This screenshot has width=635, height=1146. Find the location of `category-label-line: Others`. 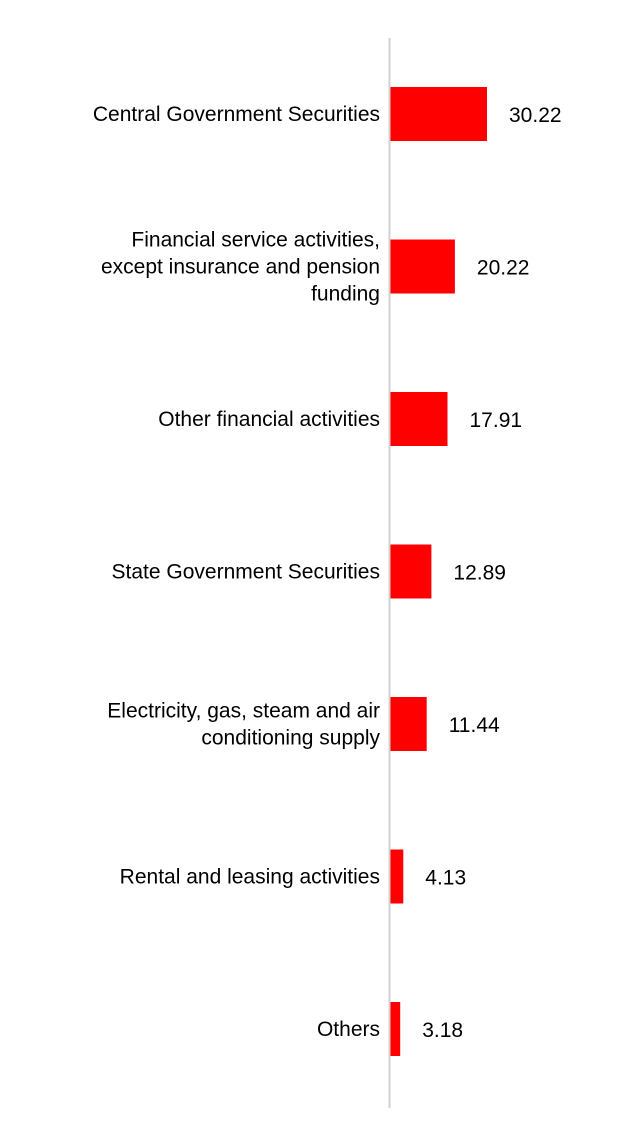

category-label-line: Others is located at coordinates (348, 1029).